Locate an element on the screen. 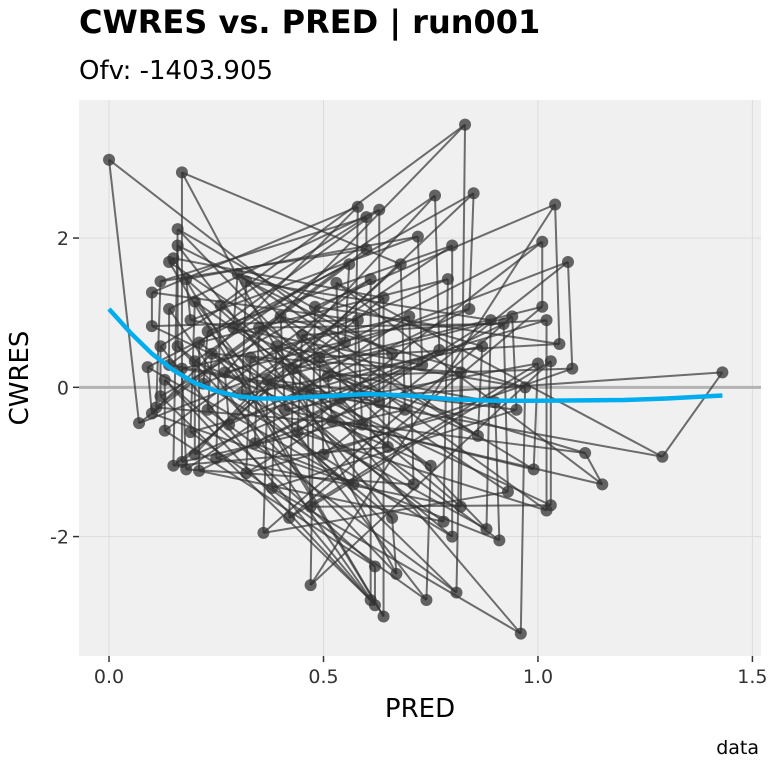 The width and height of the screenshot is (768, 768). smooth-trend-line is located at coordinates (415, 355).